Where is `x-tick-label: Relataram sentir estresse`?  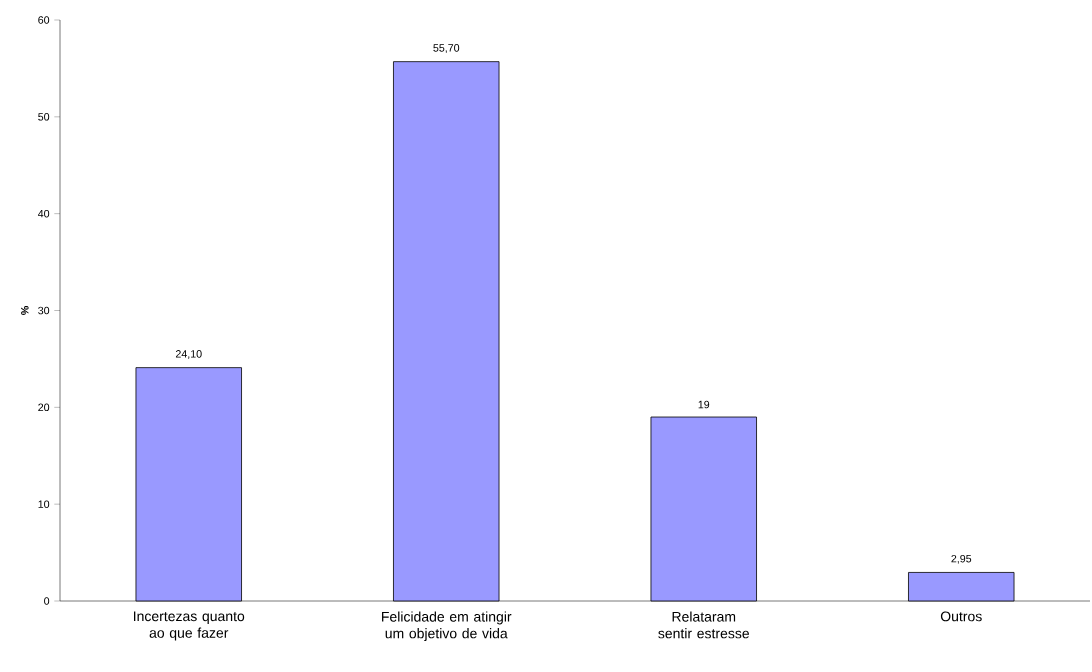
x-tick-label: Relataram sentir estresse is located at coordinates (704, 625).